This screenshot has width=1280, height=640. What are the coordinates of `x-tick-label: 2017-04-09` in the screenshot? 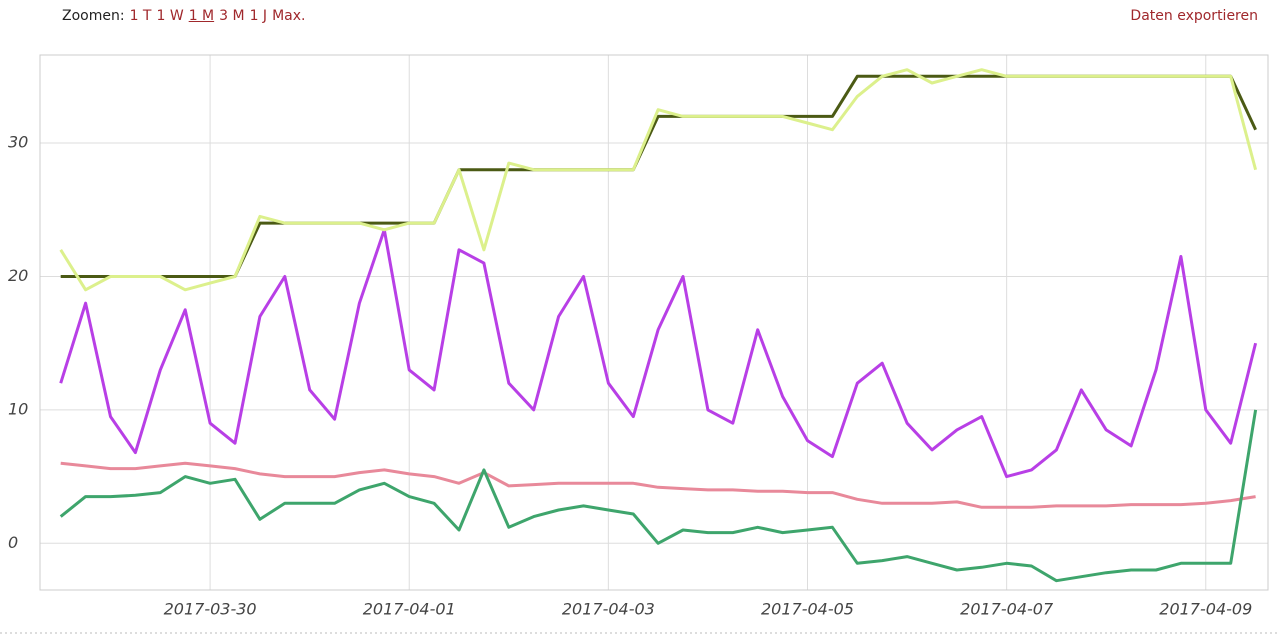 It's located at (1205, 609).